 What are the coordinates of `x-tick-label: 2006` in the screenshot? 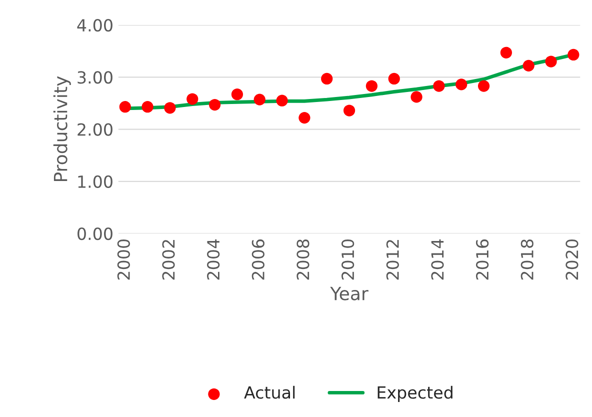 It's located at (258, 259).